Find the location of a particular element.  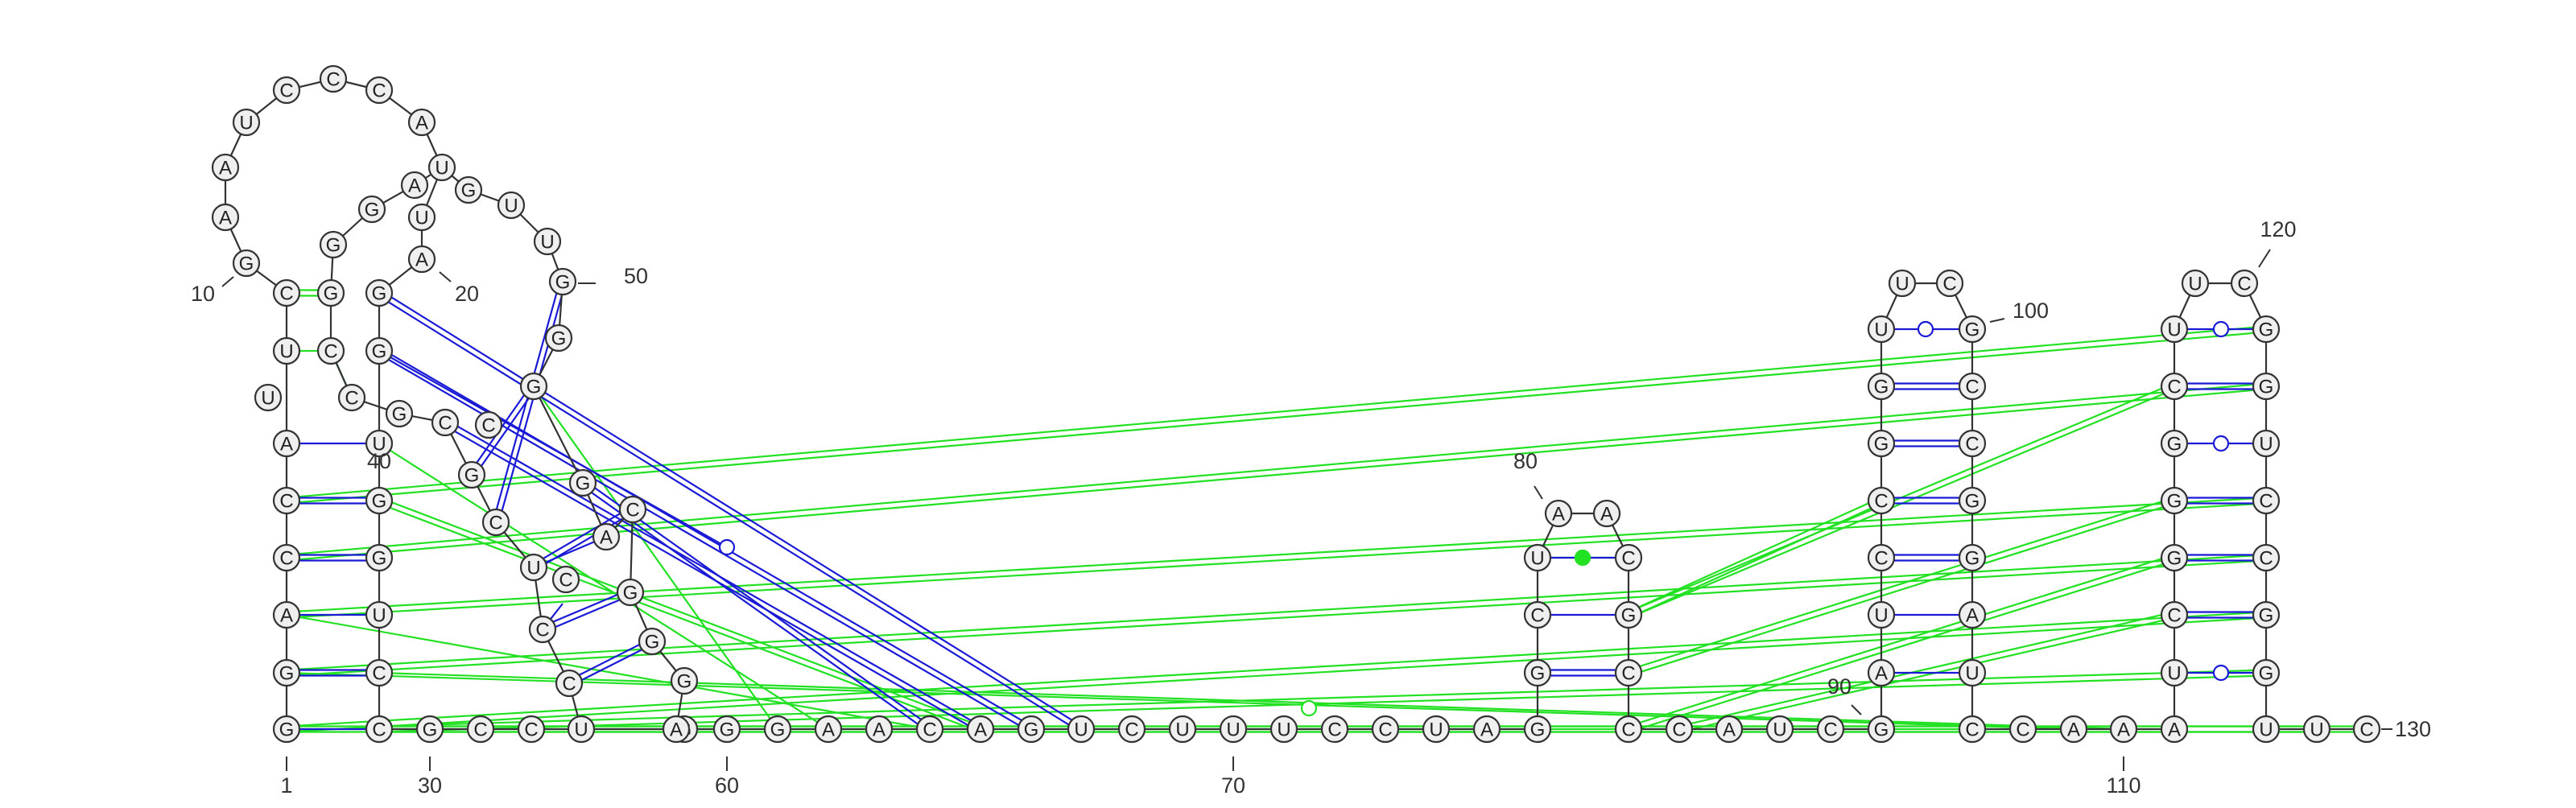

position-label-40: 40 is located at coordinates (379, 461).